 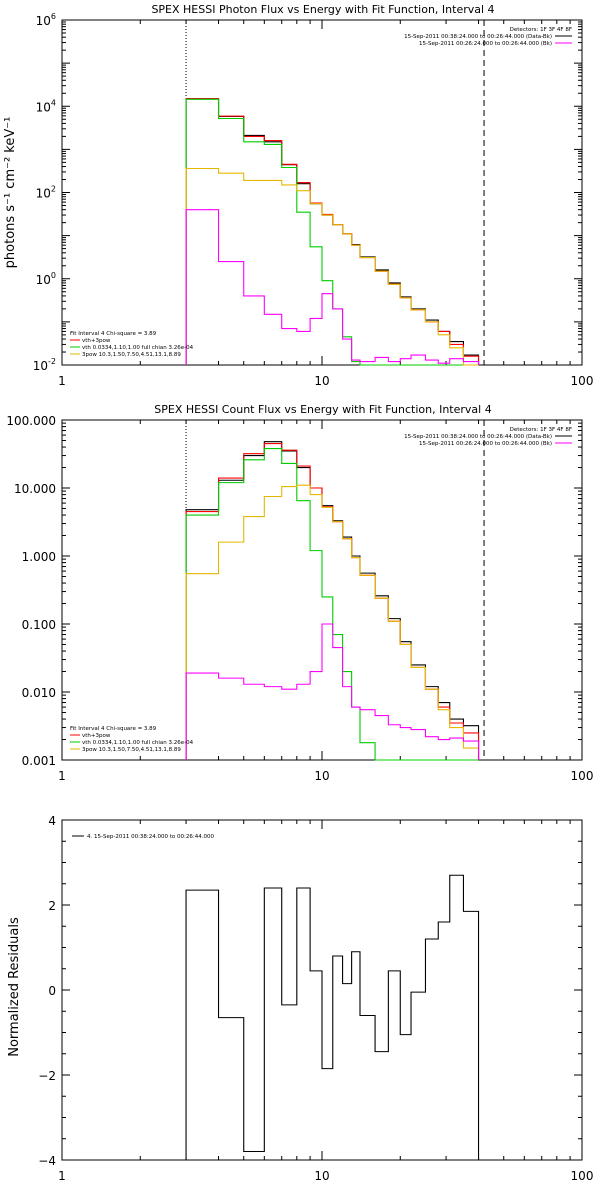 What do you see at coordinates (39, 761) in the screenshot?
I see `y-tick-label: 0.001` at bounding box center [39, 761].